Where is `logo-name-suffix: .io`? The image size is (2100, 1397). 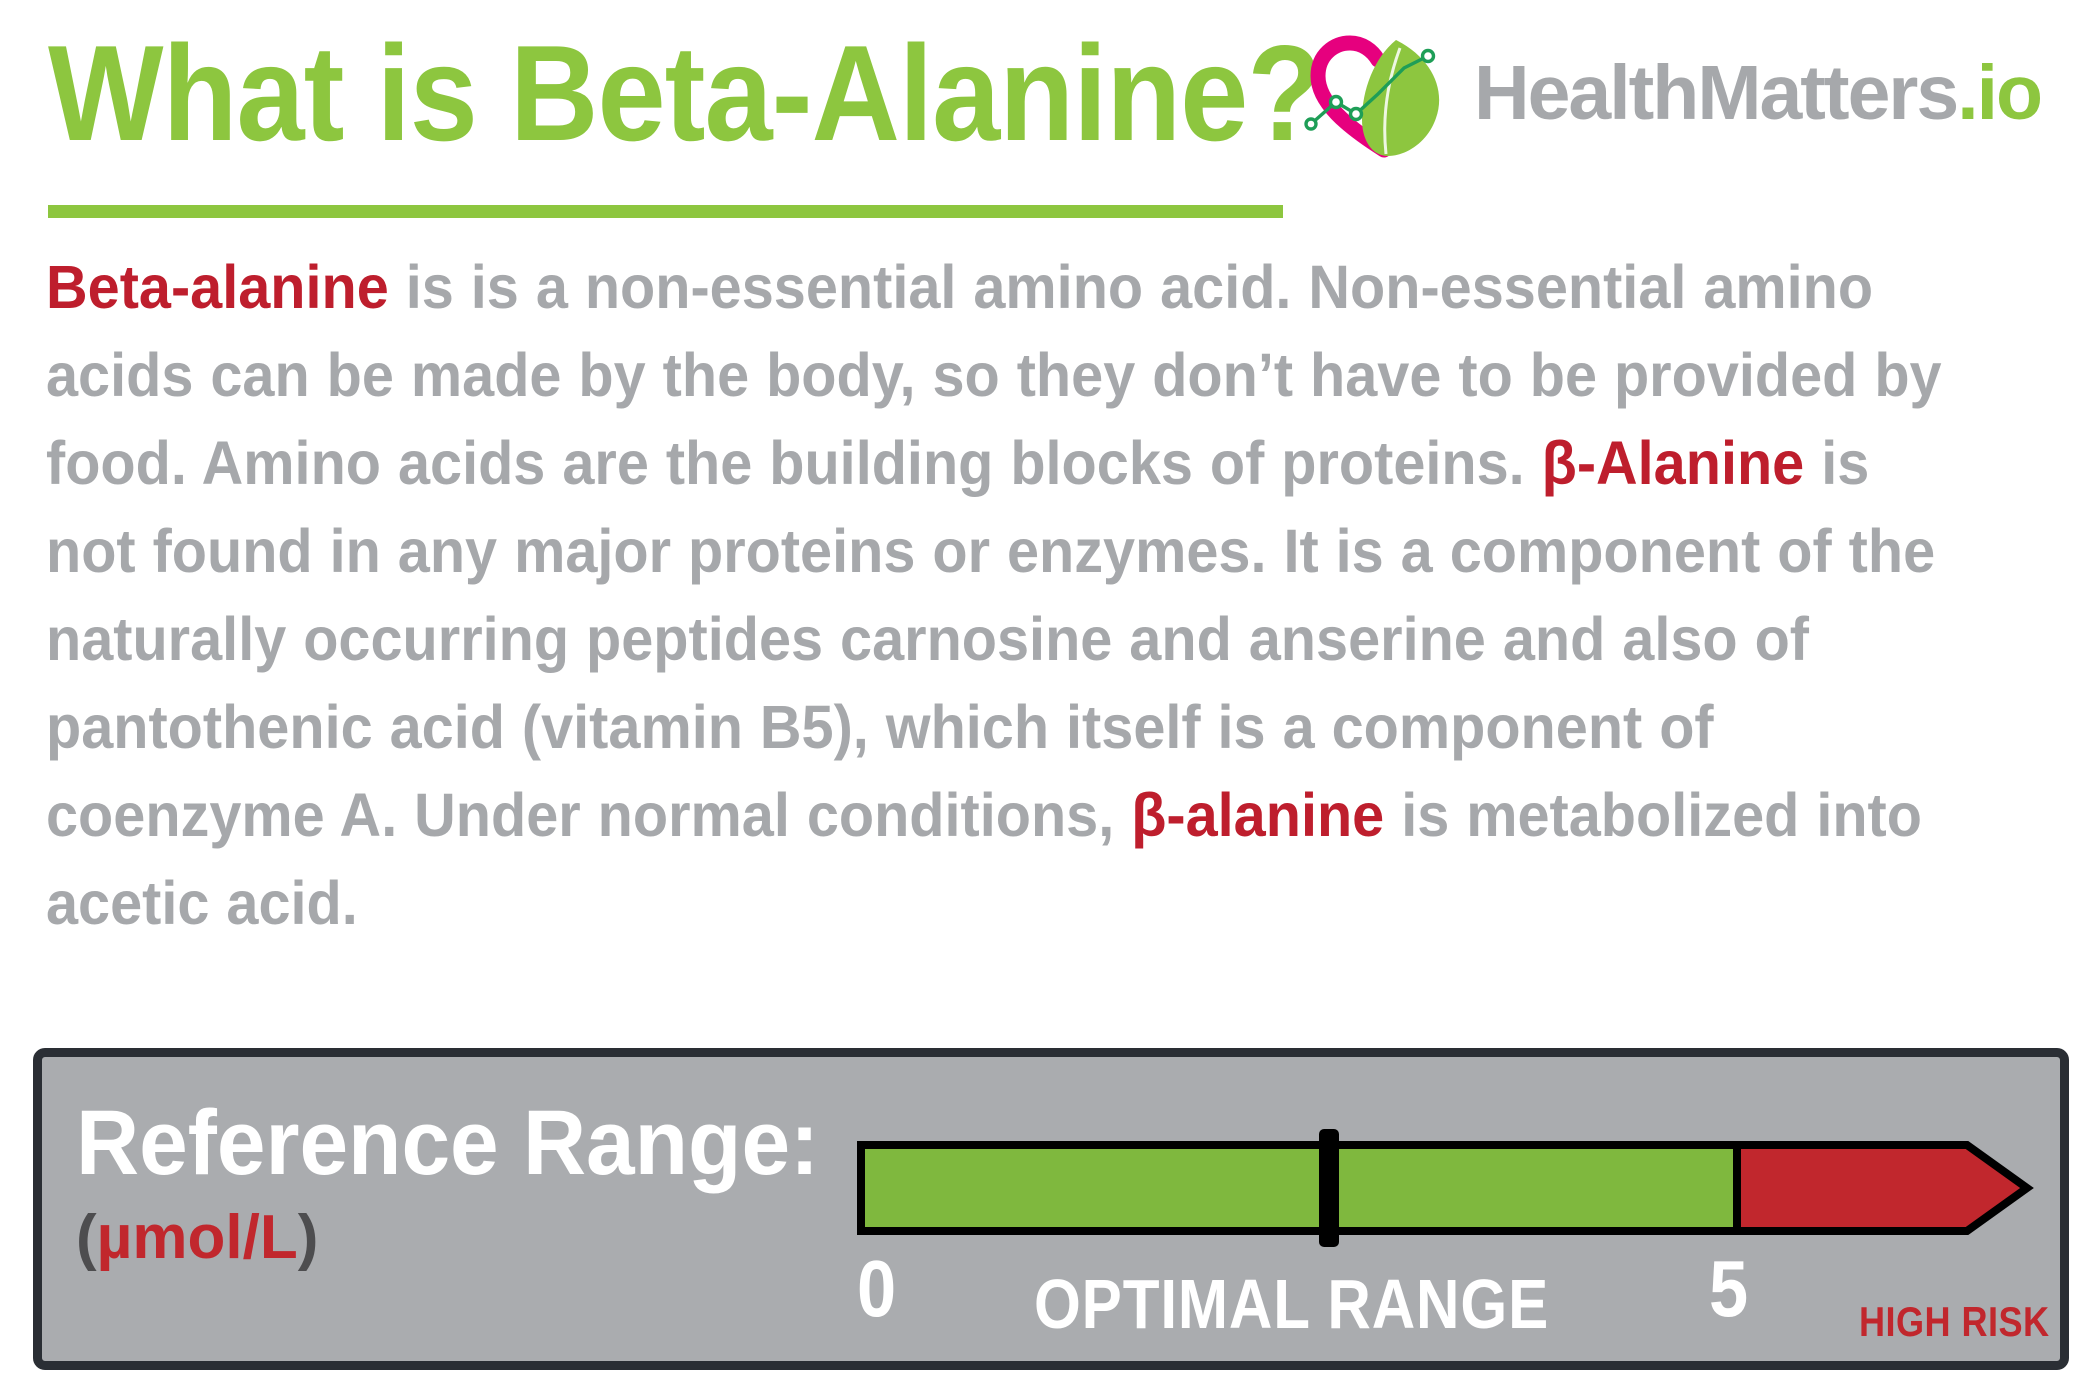
logo-name-suffix: .io is located at coordinates (2000, 93).